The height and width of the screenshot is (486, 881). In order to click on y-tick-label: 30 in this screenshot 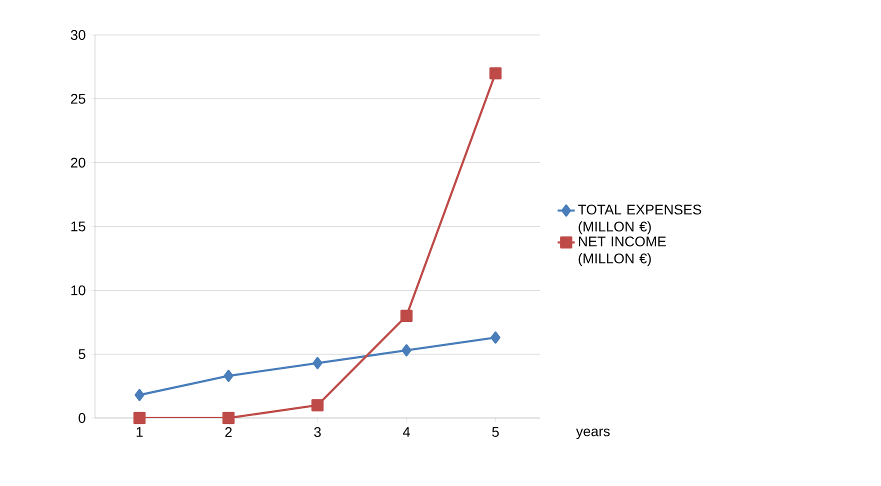, I will do `click(78, 35)`.